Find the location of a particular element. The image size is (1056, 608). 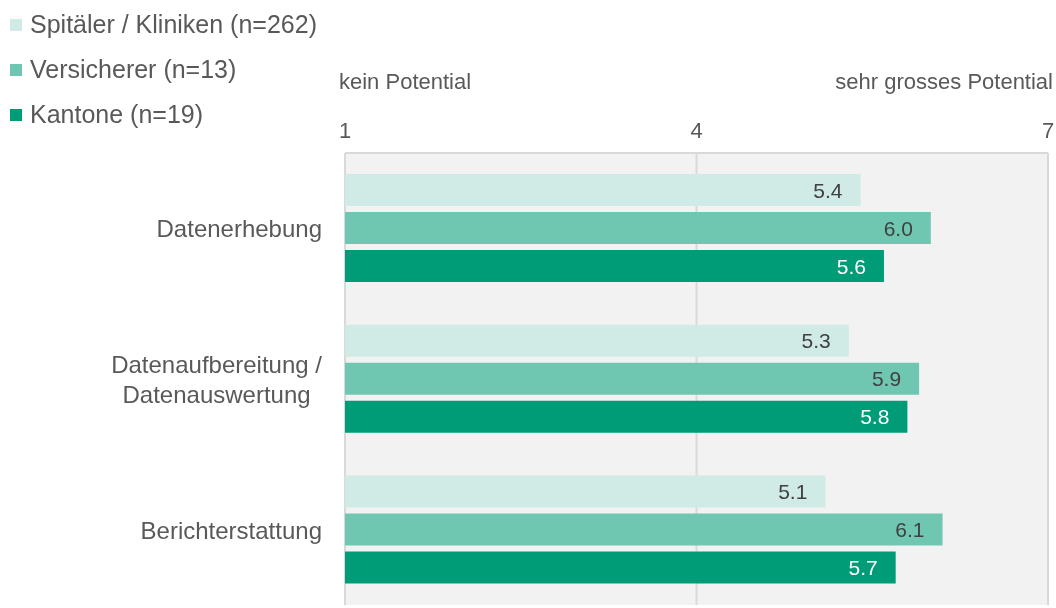

y-tick-label: Berichterstattung is located at coordinates (231, 530).